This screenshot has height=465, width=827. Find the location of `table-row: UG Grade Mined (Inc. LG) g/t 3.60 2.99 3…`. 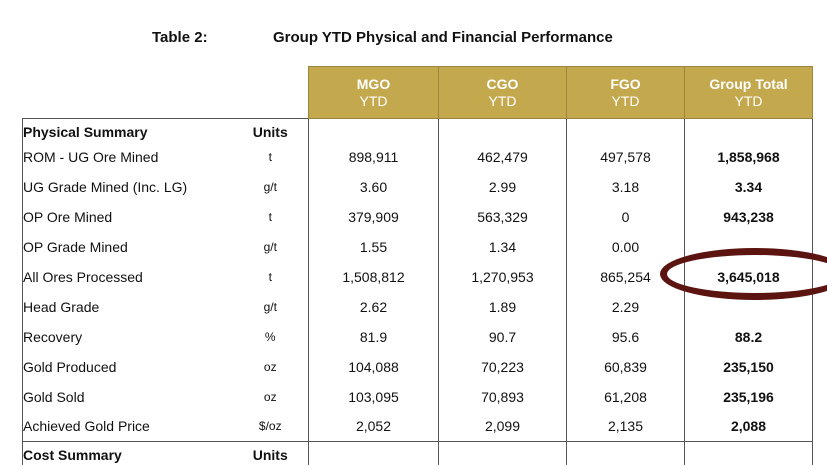

table-row: UG Grade Mined (Inc. LG) g/t 3.60 2.99 3… is located at coordinates (417, 186).